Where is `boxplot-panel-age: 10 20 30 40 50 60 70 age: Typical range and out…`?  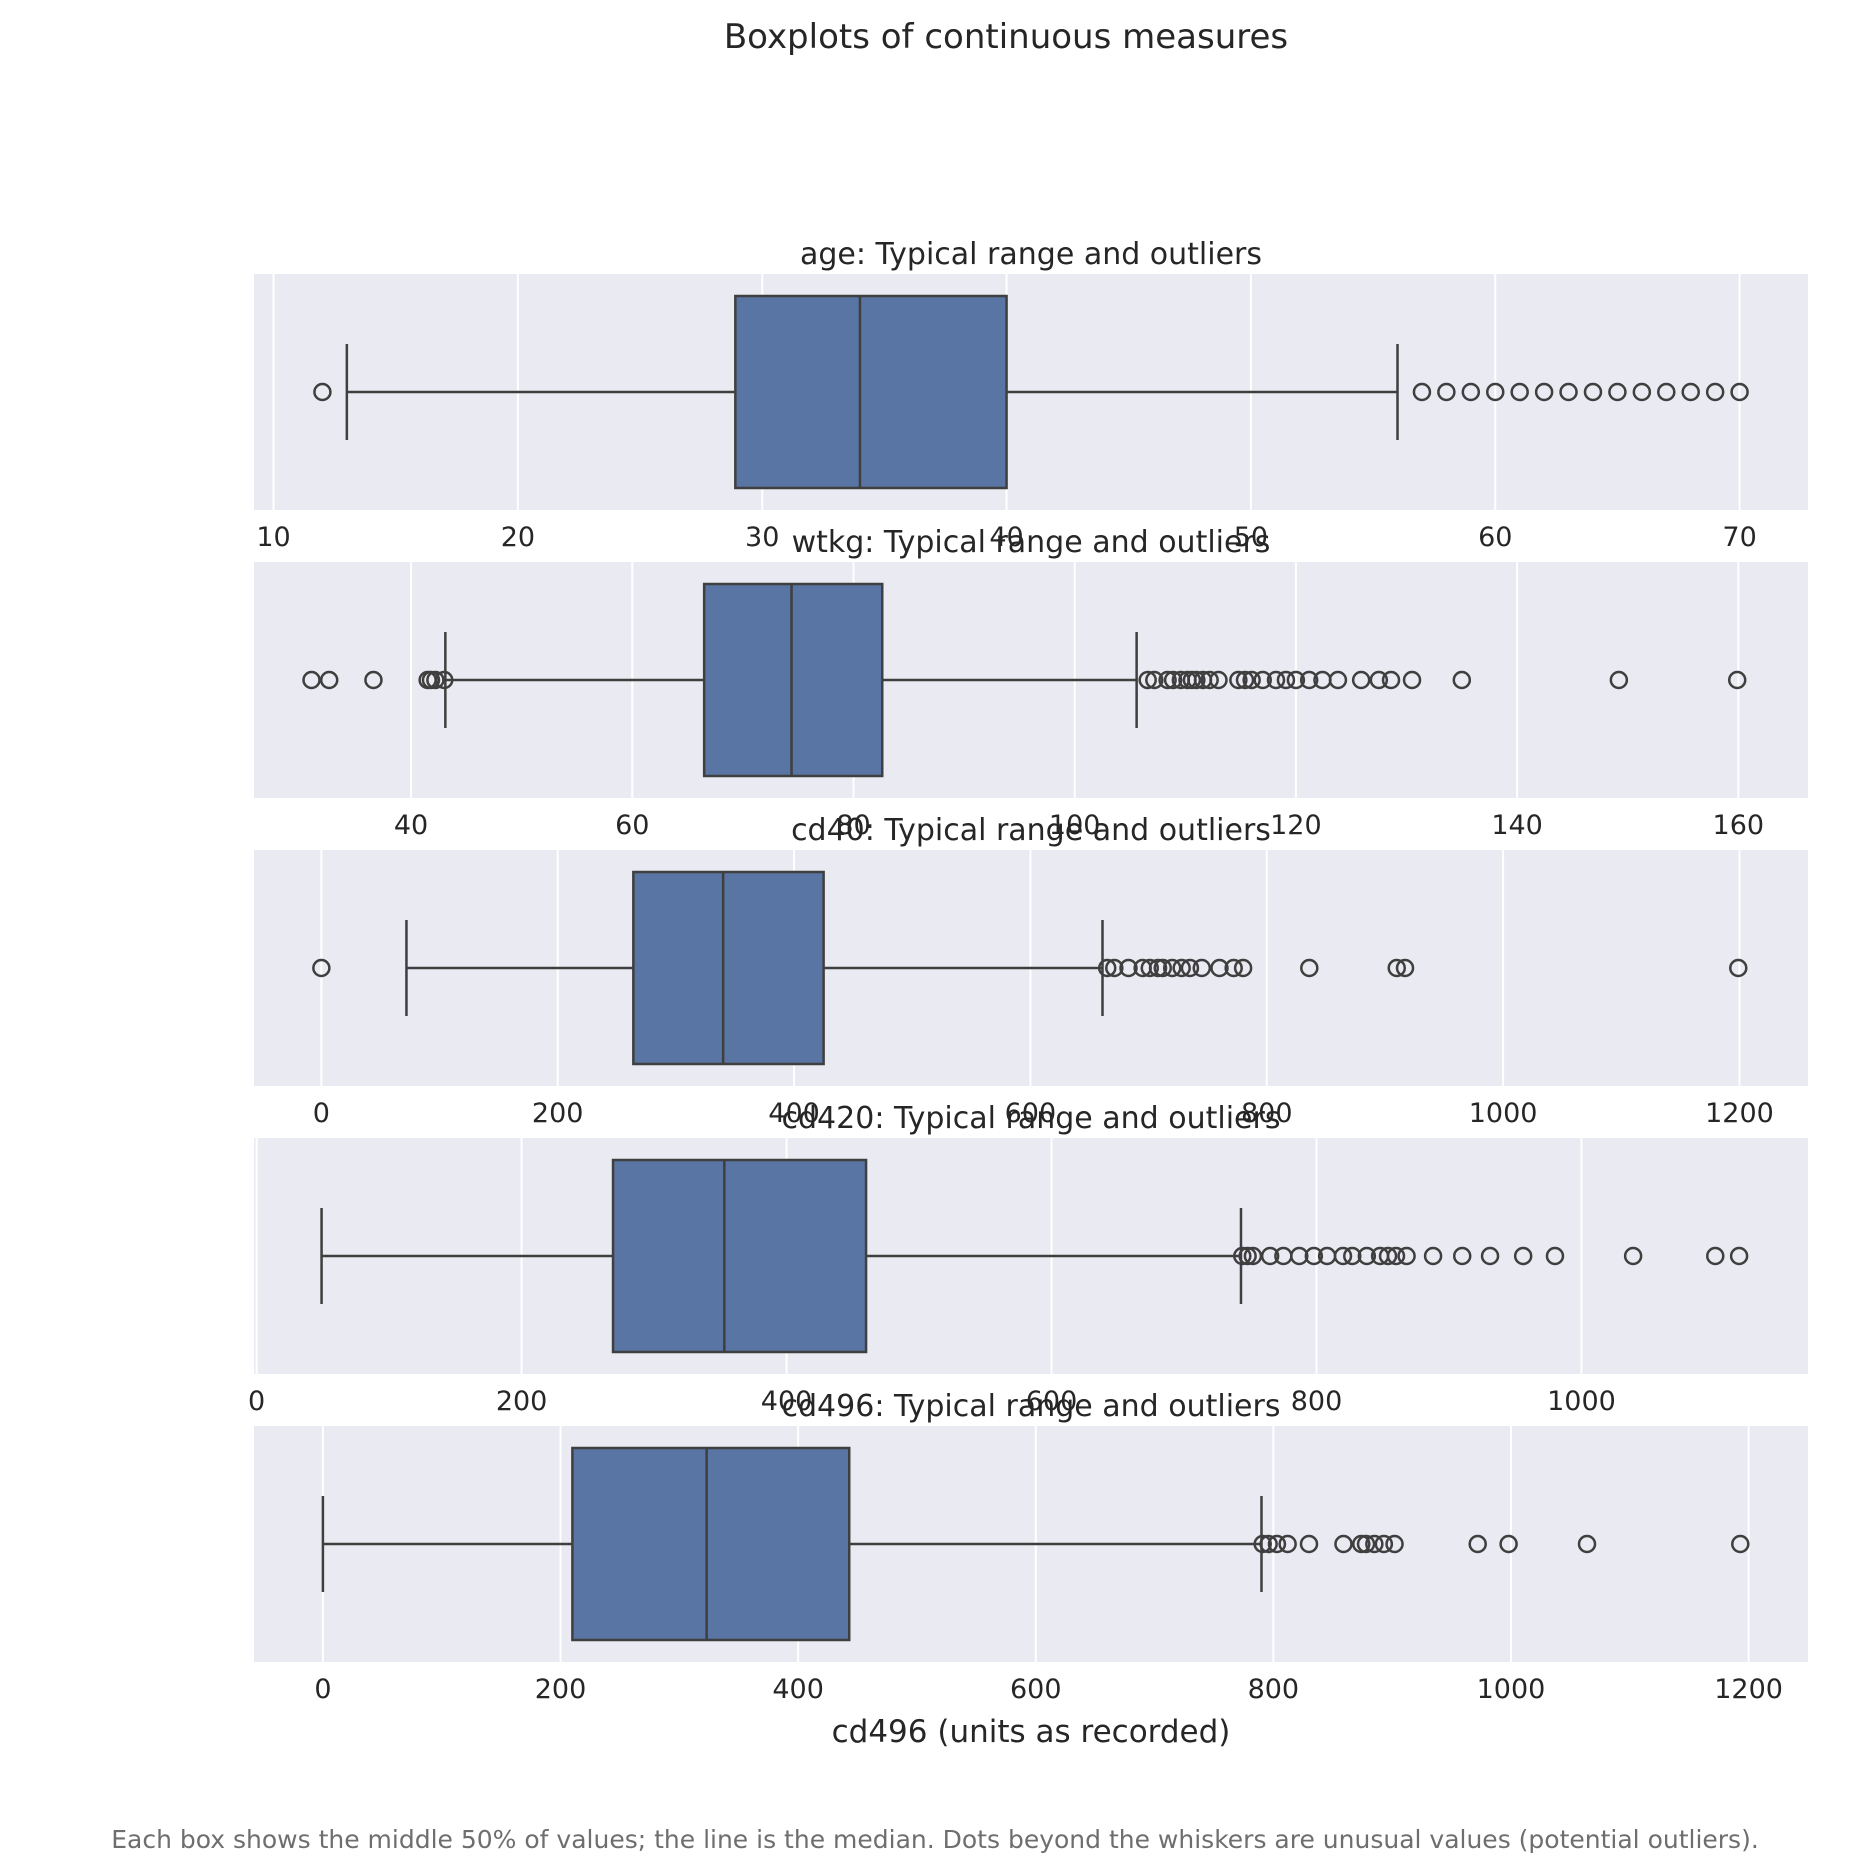
boxplot-panel-age: 10 20 30 40 50 60 70 age: Typical range and out… is located at coordinates (1031, 395).